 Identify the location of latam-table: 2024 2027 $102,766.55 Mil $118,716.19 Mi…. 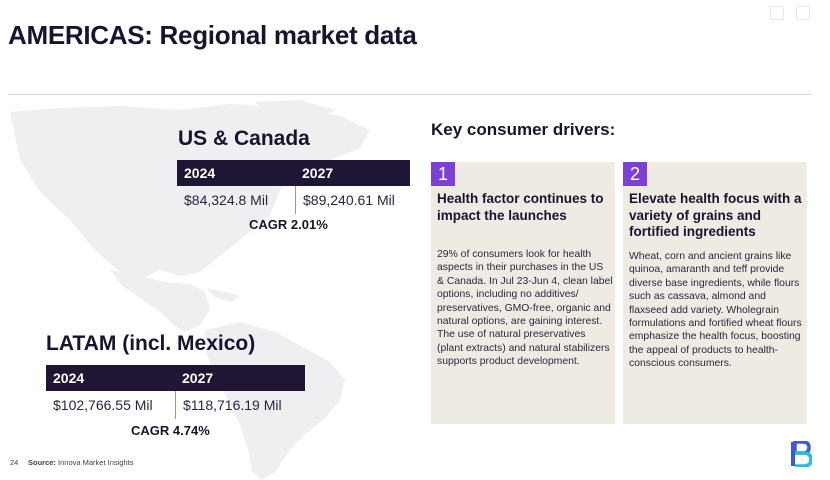
(175, 392).